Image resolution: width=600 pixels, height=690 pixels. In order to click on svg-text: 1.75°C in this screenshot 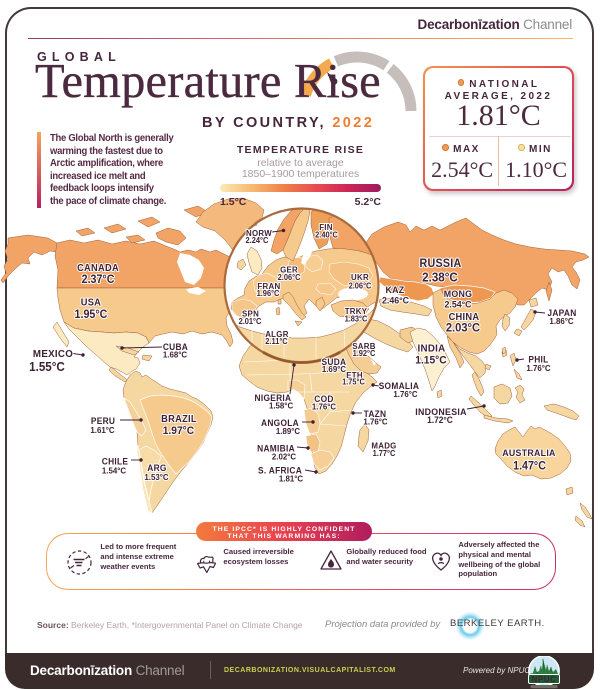, I will do `click(353, 381)`.